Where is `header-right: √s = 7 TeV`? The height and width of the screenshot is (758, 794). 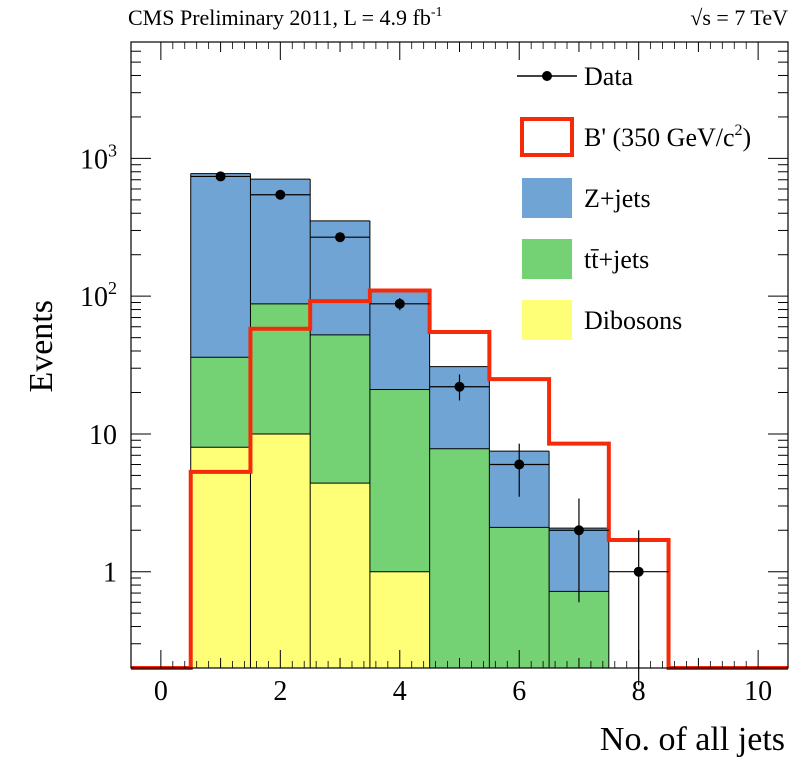
header-right: √s = 7 TeV is located at coordinates (739, 17).